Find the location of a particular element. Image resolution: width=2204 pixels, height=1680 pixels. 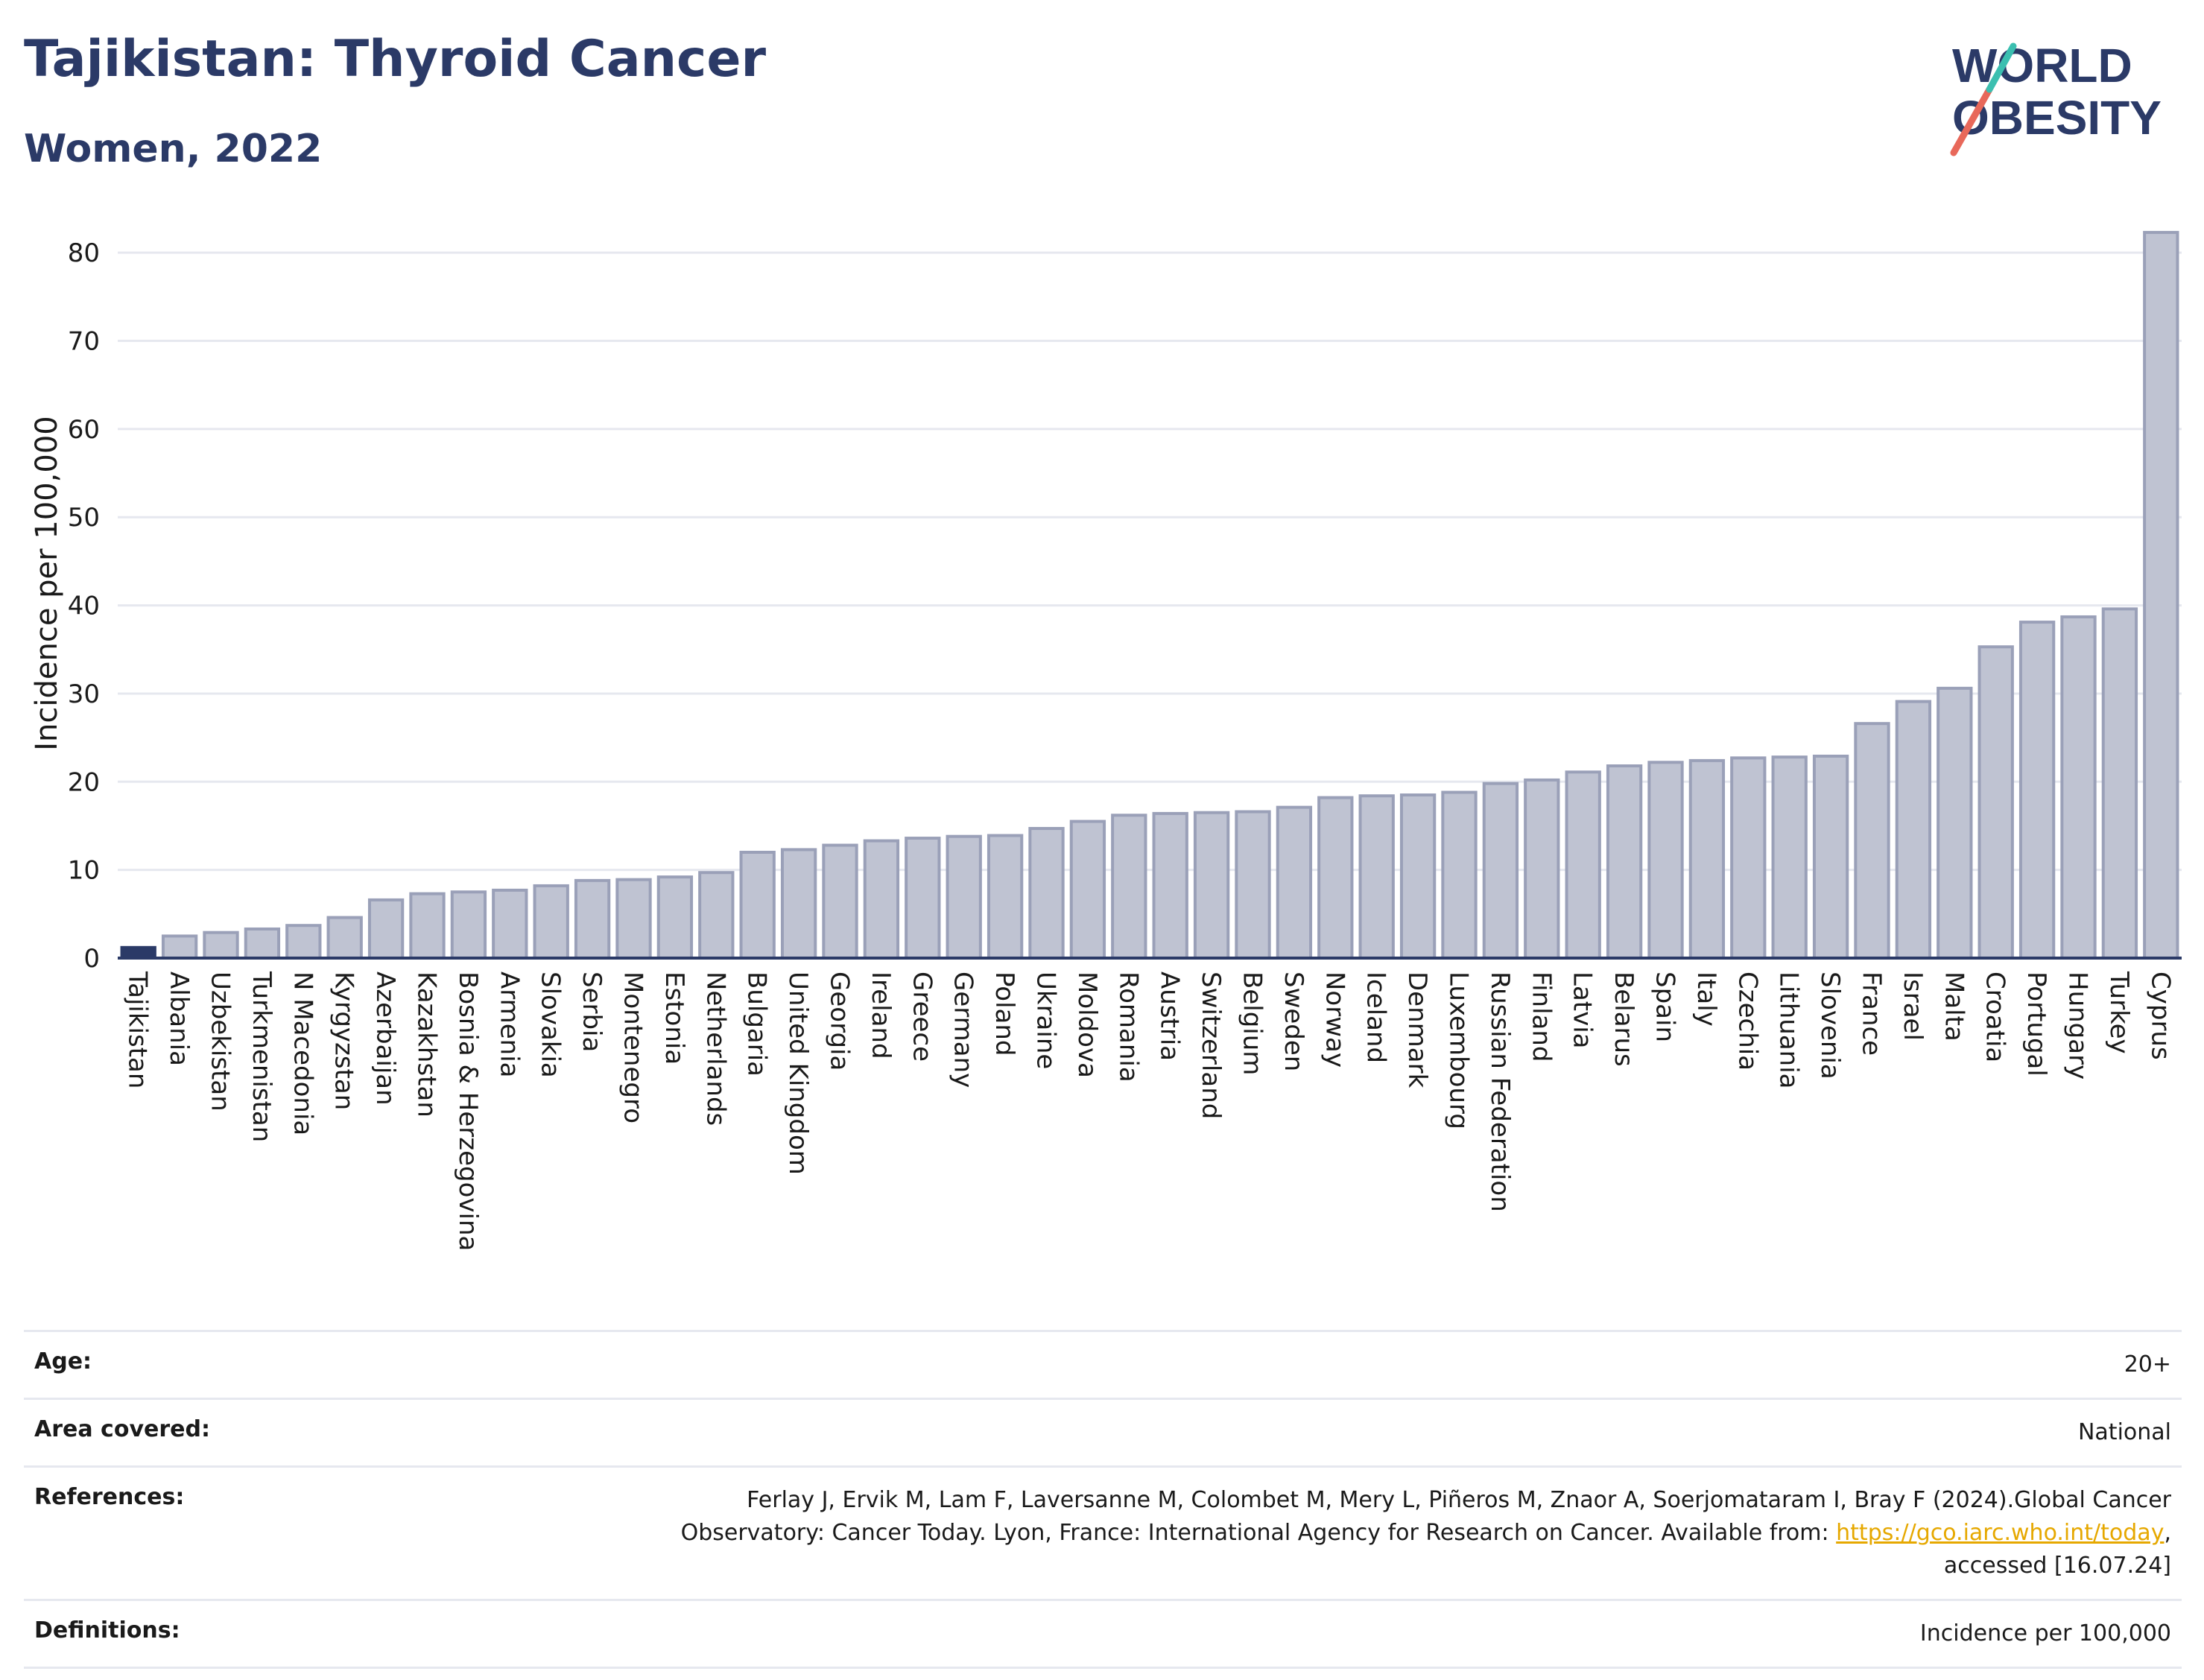

x-tick-label: Slovenia is located at coordinates (1830, 1025).